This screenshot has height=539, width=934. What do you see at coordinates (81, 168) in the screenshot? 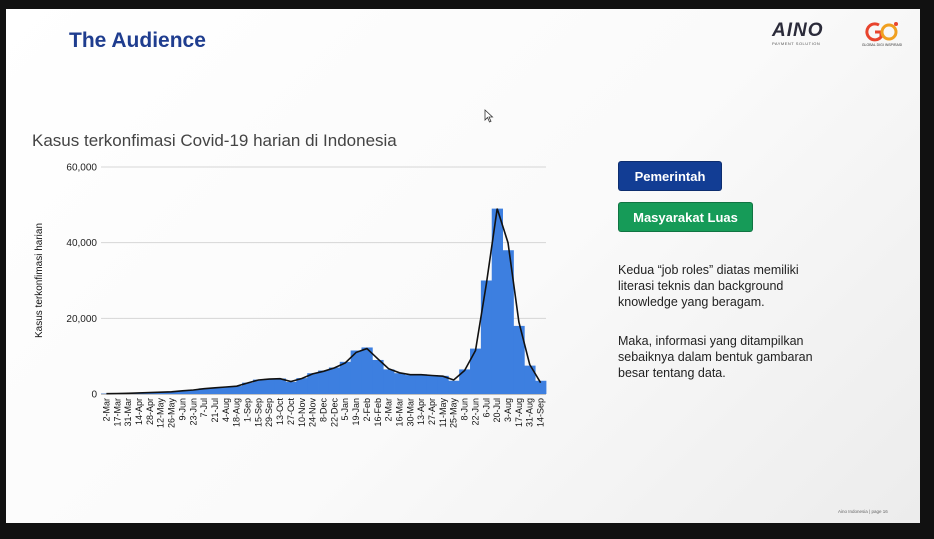
I see `chart-y-tick-label: 60,000` at bounding box center [81, 168].